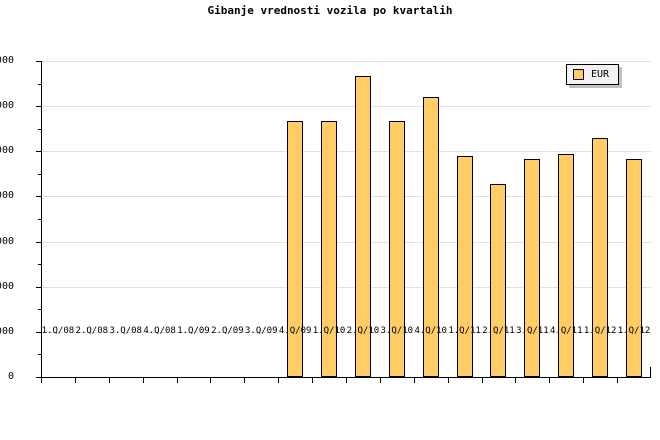 The width and height of the screenshot is (660, 440). Describe the element at coordinates (38, 287) in the screenshot. I see `y-tick-2000` at that location.